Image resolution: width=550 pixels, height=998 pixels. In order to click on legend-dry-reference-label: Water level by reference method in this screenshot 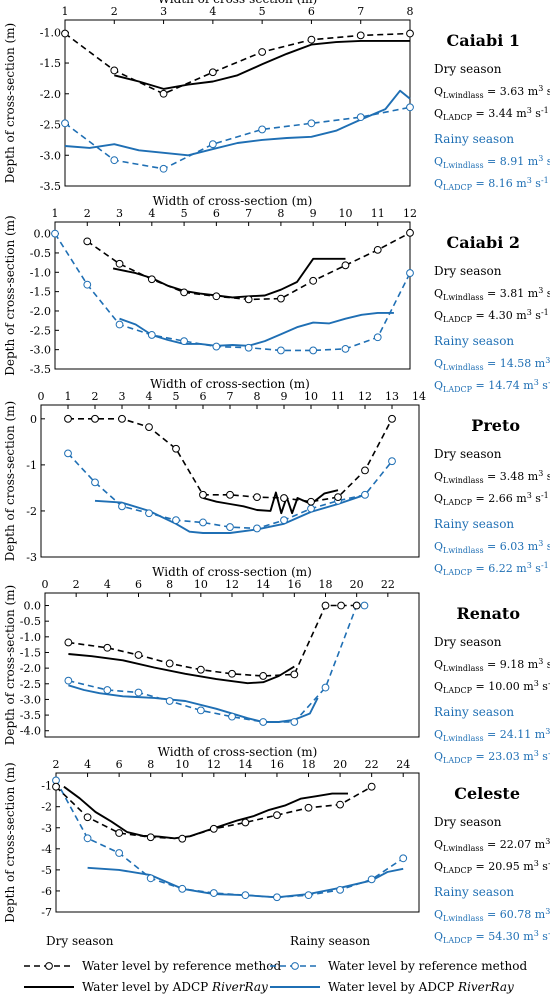, I will do `click(182, 966)`.